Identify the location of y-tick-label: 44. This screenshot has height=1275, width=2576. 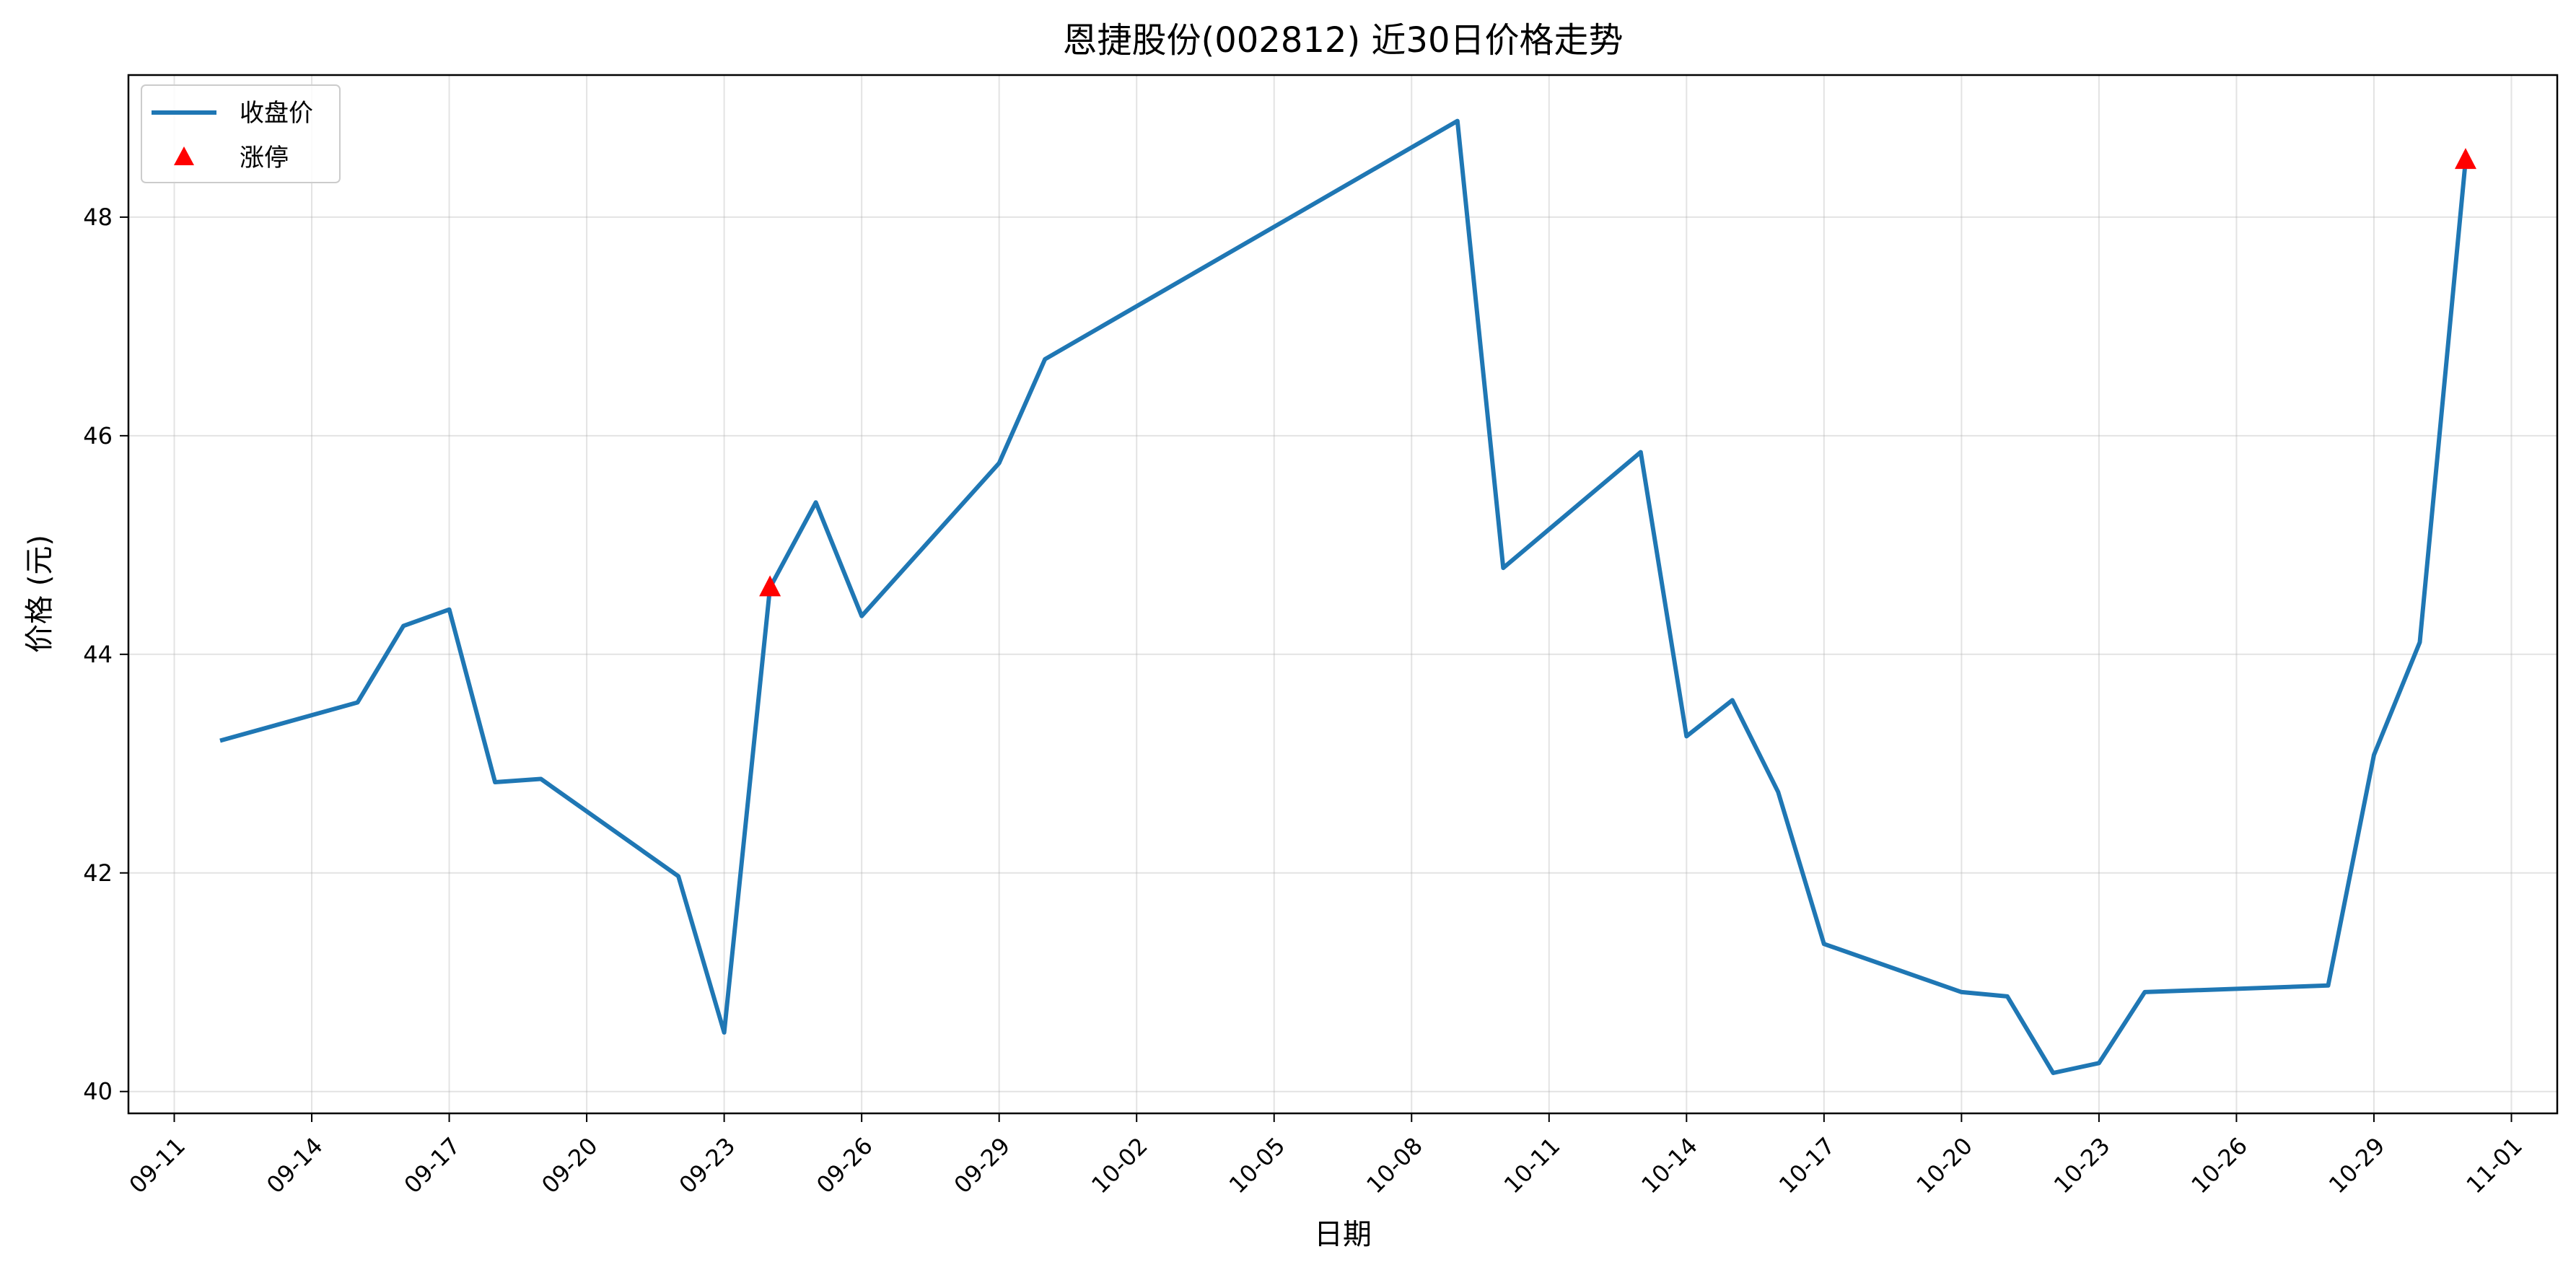
(98, 655).